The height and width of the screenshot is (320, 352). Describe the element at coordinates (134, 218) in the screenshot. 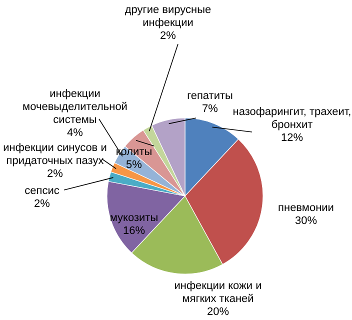

I see `slice-label: мукозиты` at that location.